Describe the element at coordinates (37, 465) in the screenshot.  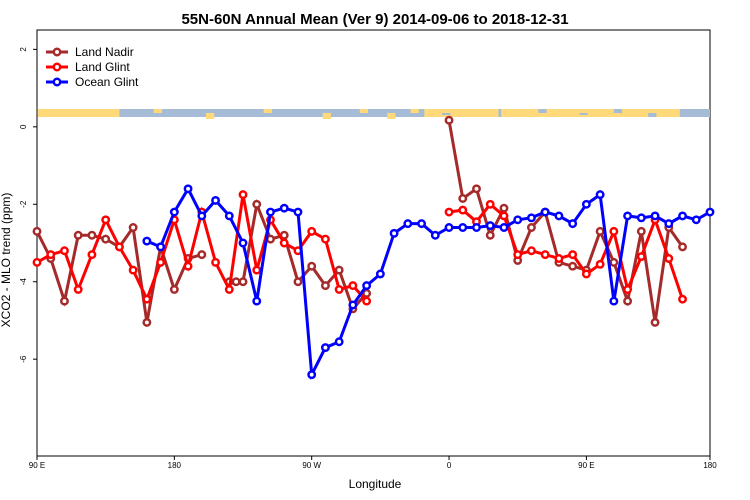
I see `x-tick-label-0: 90 E` at that location.